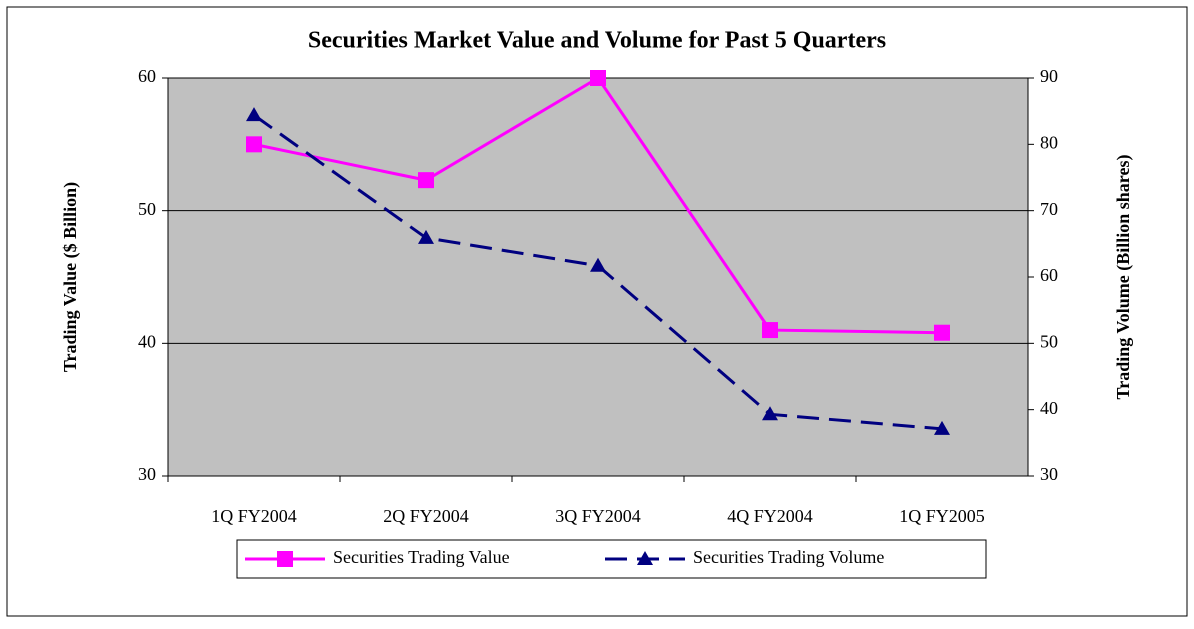  Describe the element at coordinates (1049, 76) in the screenshot. I see `y2-tick-label: 90` at that location.